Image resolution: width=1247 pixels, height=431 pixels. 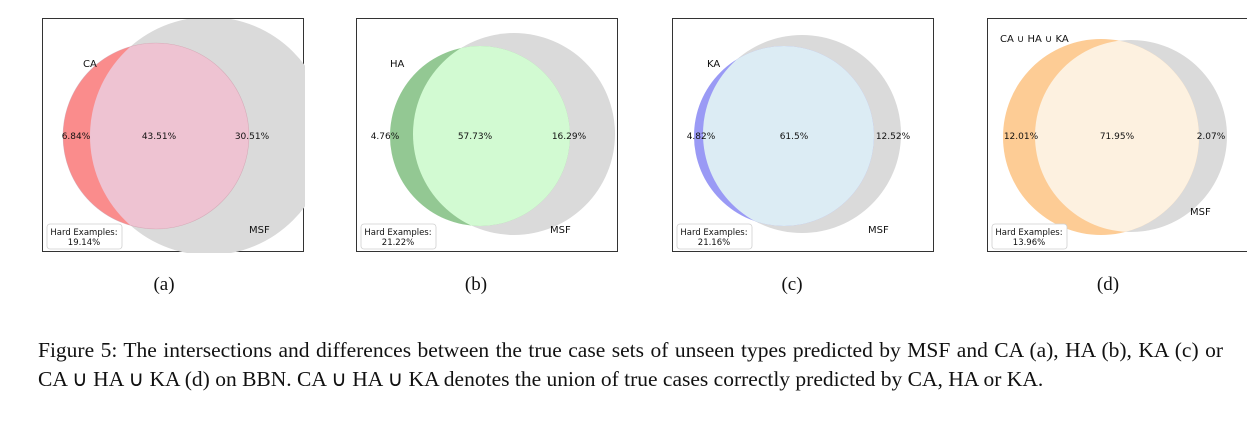 I want to click on left-only-value: 6.84%, so click(x=76, y=137).